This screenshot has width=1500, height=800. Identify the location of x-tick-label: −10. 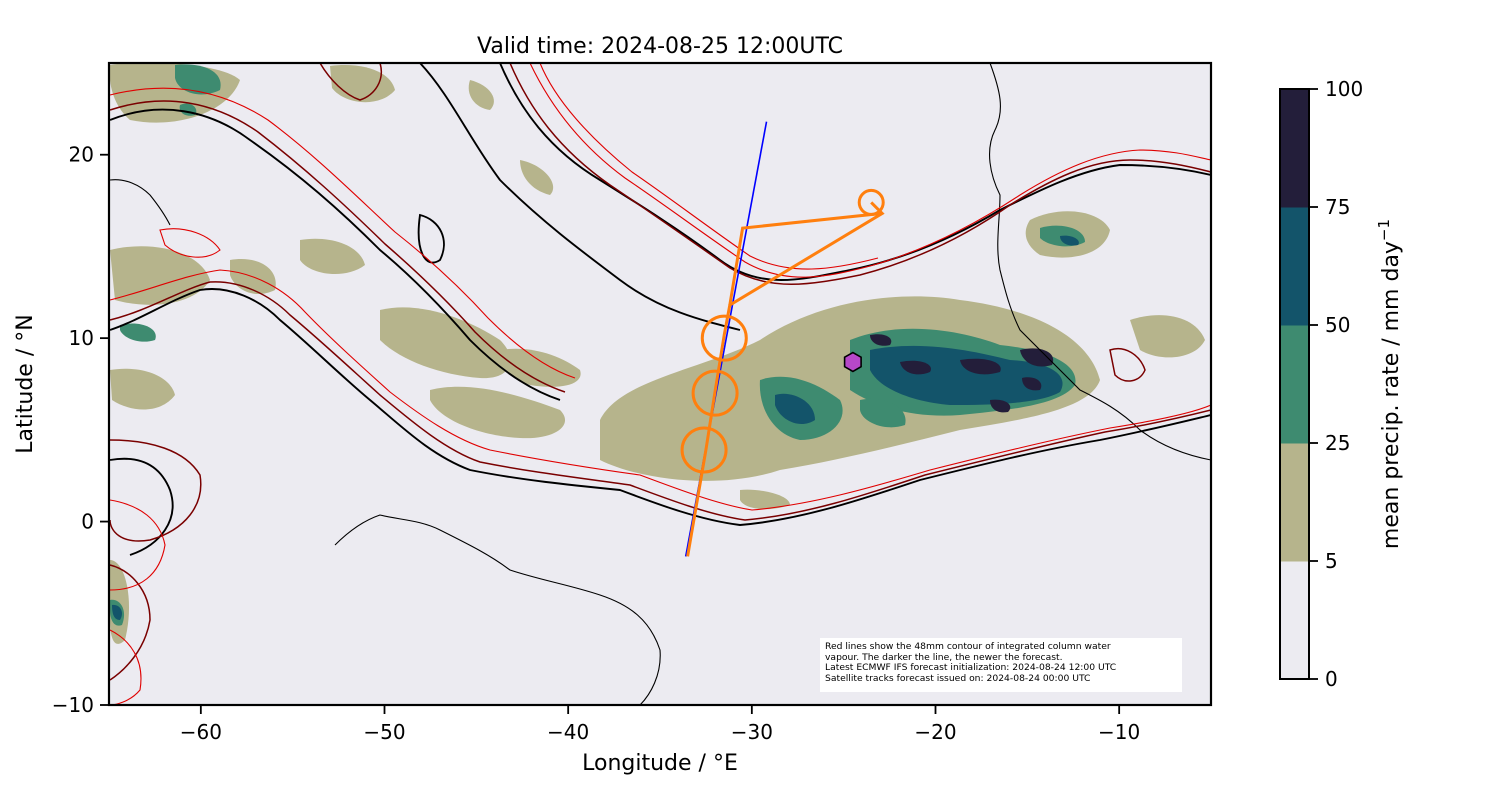
(1119, 732).